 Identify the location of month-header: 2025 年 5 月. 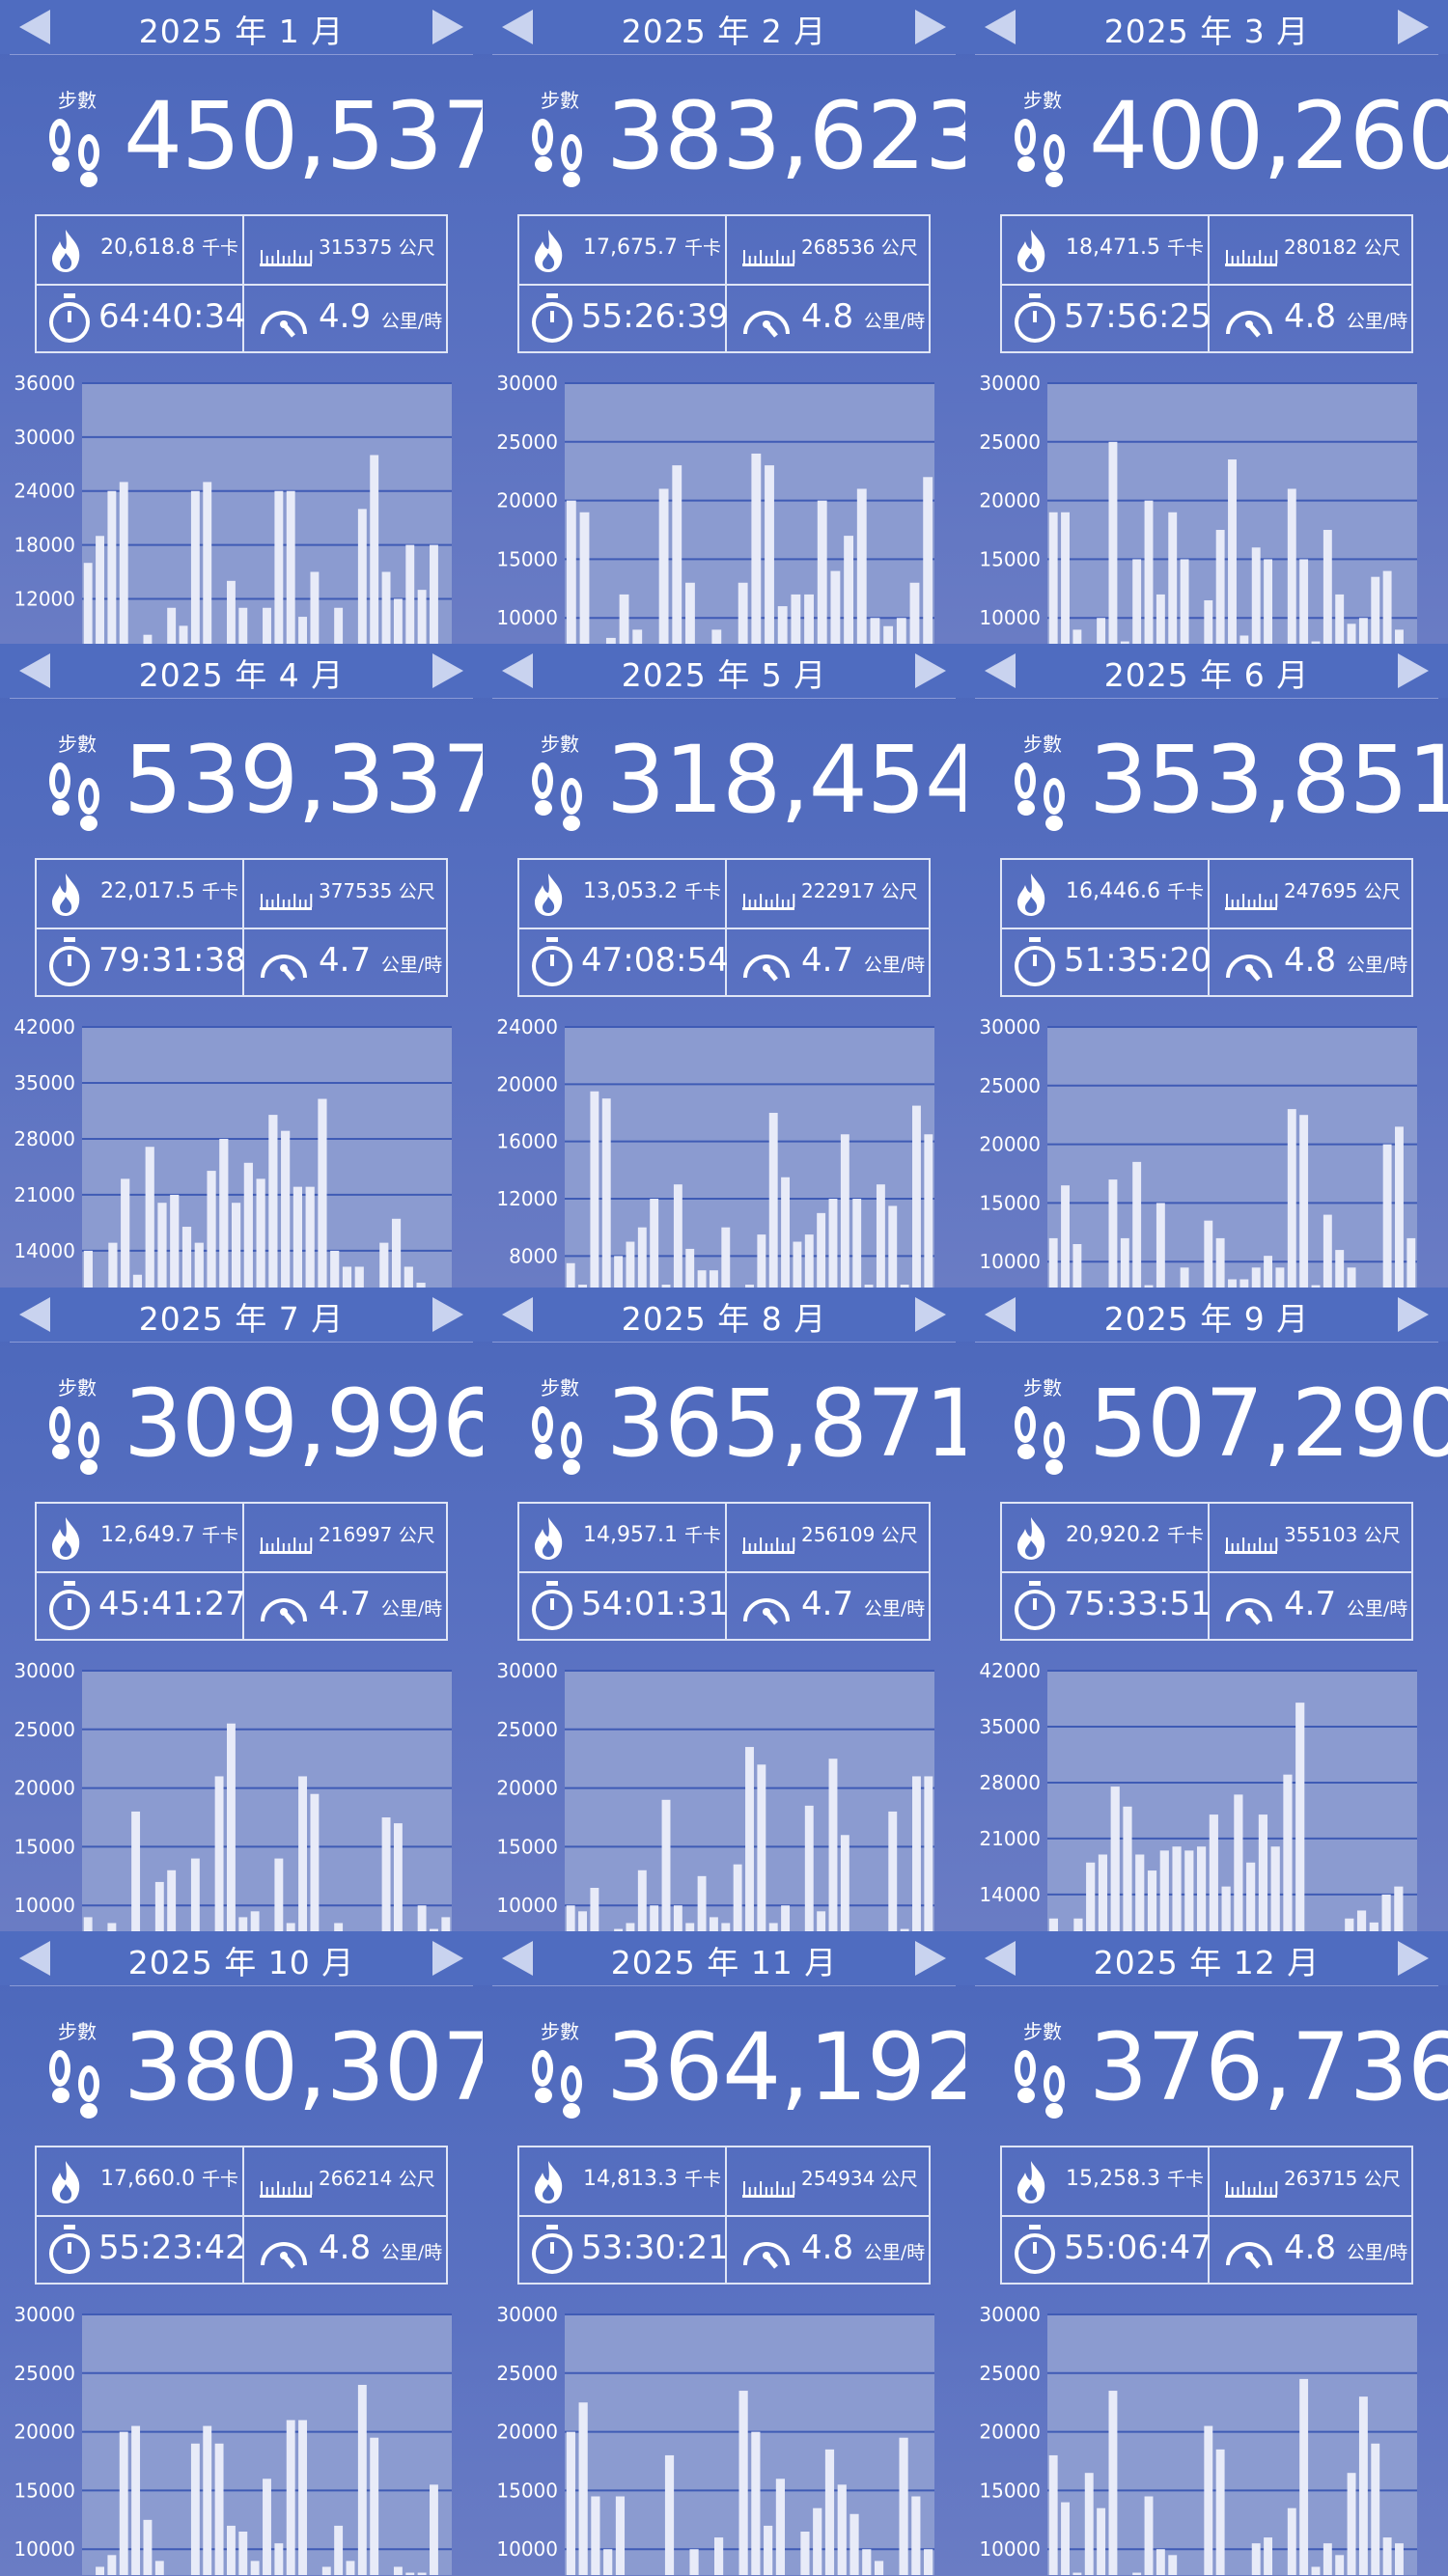
(724, 671).